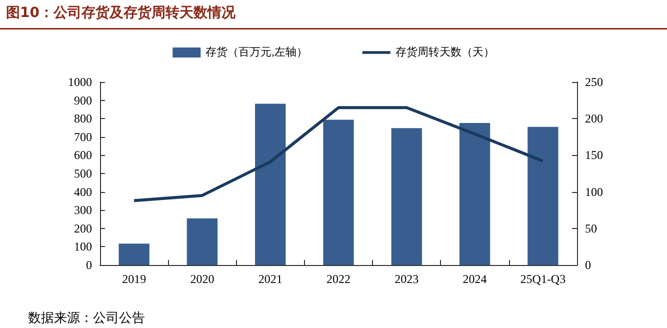 This screenshot has width=667, height=328. I want to click on x-tick-label: 2019, so click(134, 279).